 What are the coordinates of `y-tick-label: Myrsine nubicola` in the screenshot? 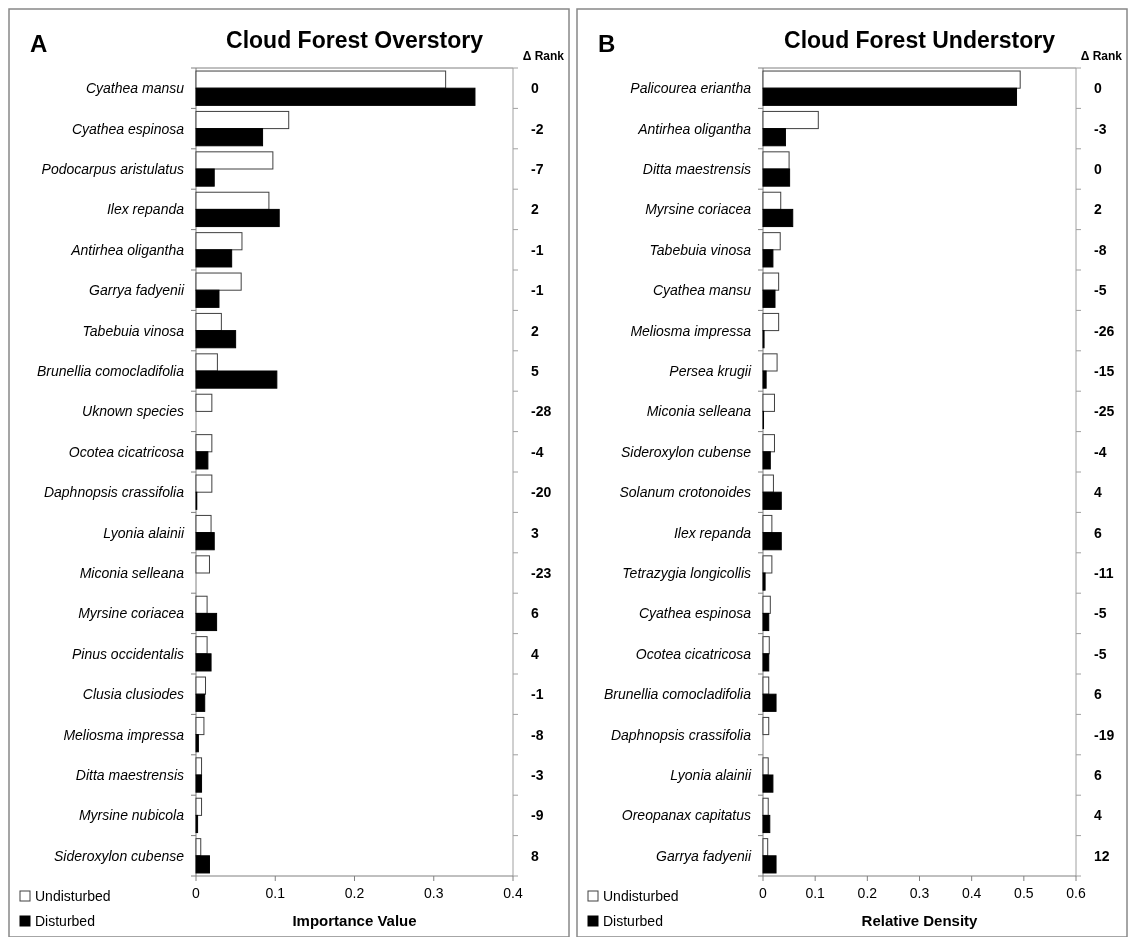 It's located at (131, 815).